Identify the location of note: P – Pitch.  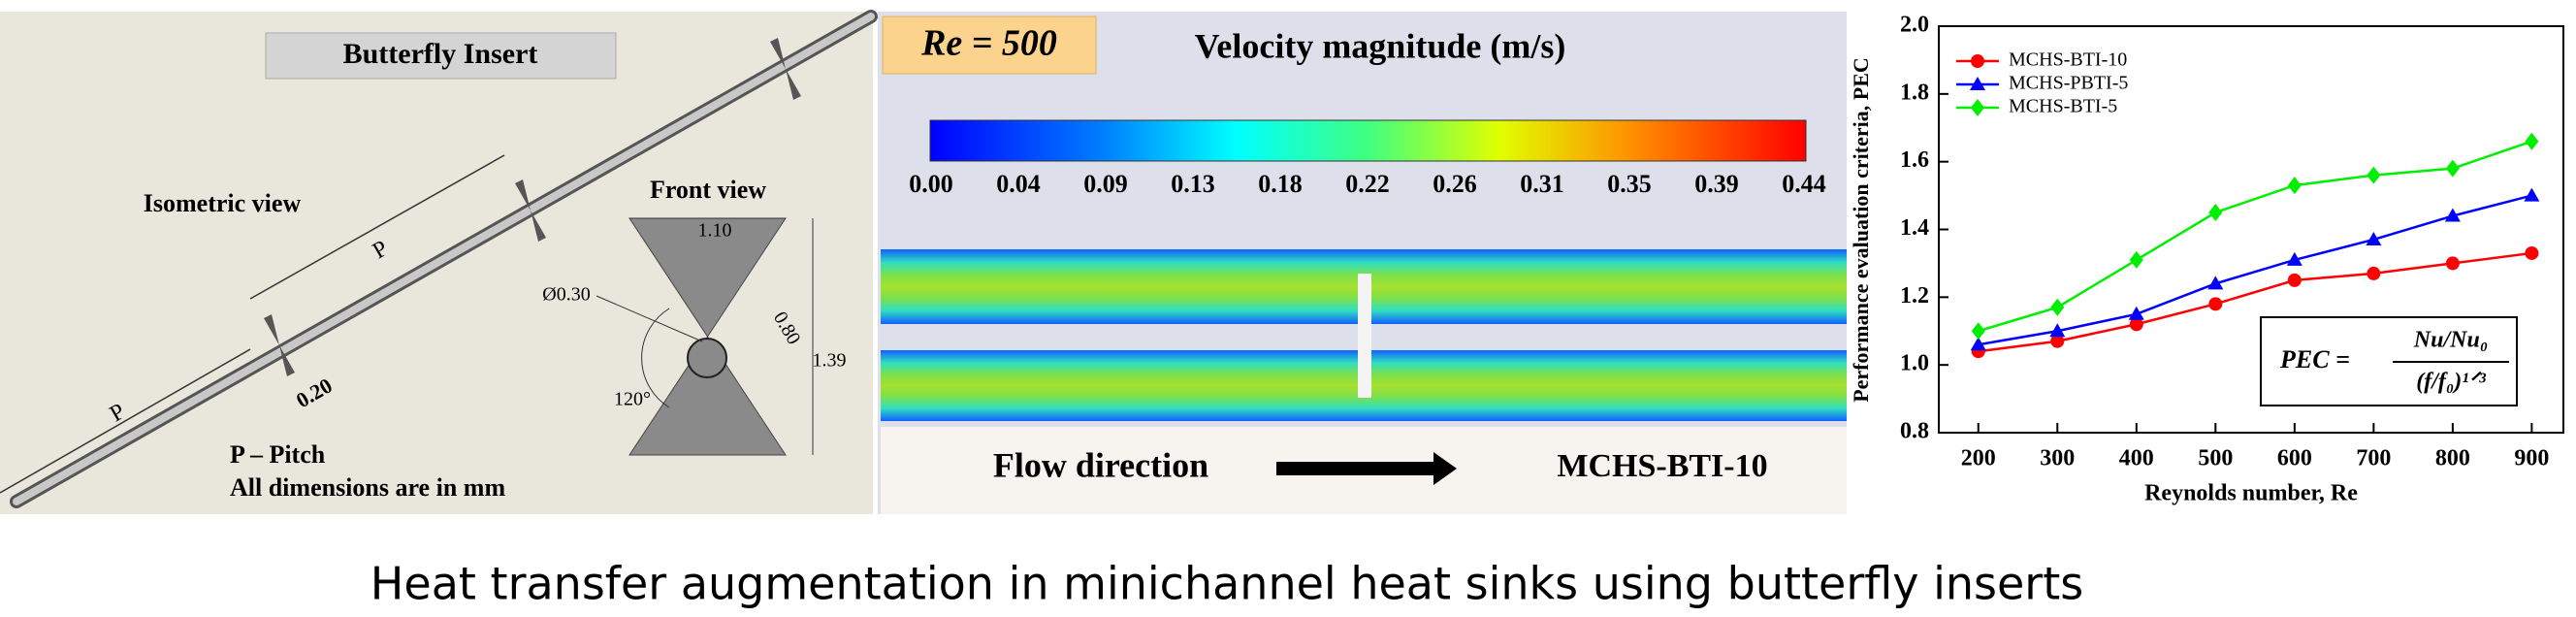
(278, 454).